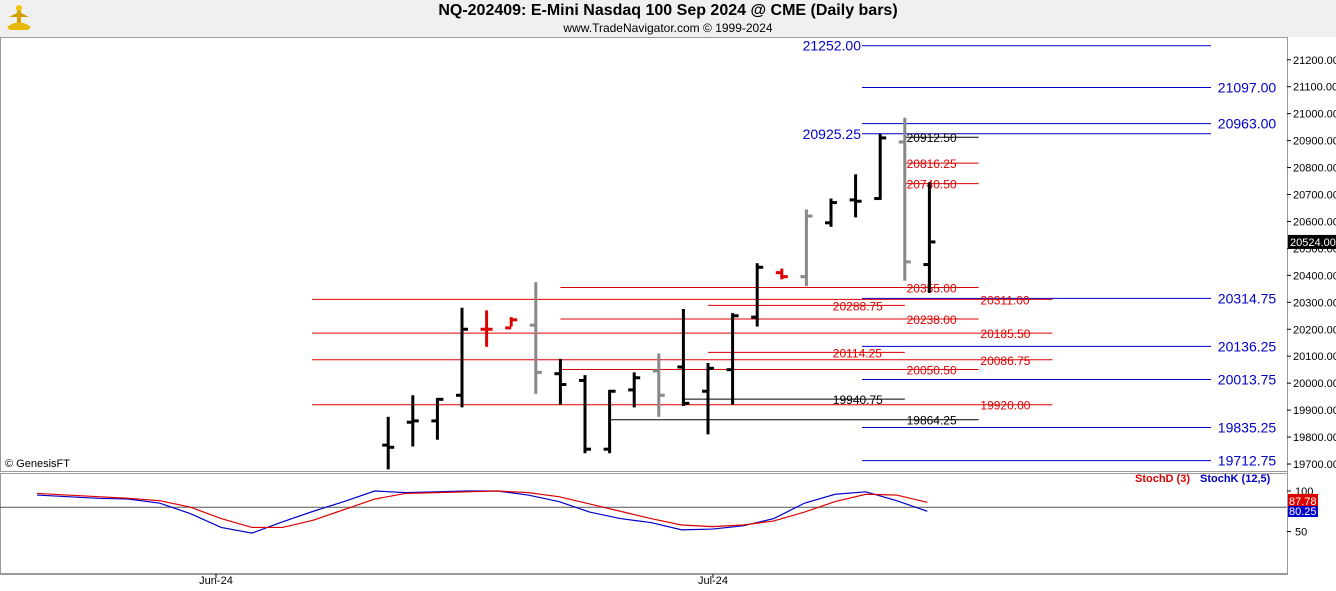 This screenshot has width=1336, height=591. Describe the element at coordinates (1004, 300) in the screenshot. I see `level-label: 20311.00` at that location.